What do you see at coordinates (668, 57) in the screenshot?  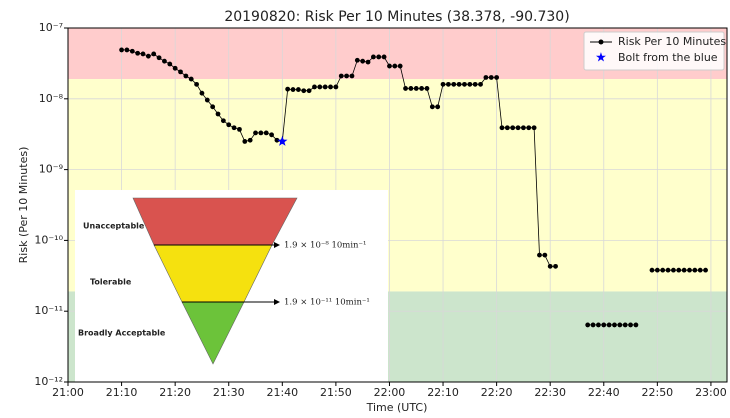 I see `legend-label: Bolt from the blue` at bounding box center [668, 57].